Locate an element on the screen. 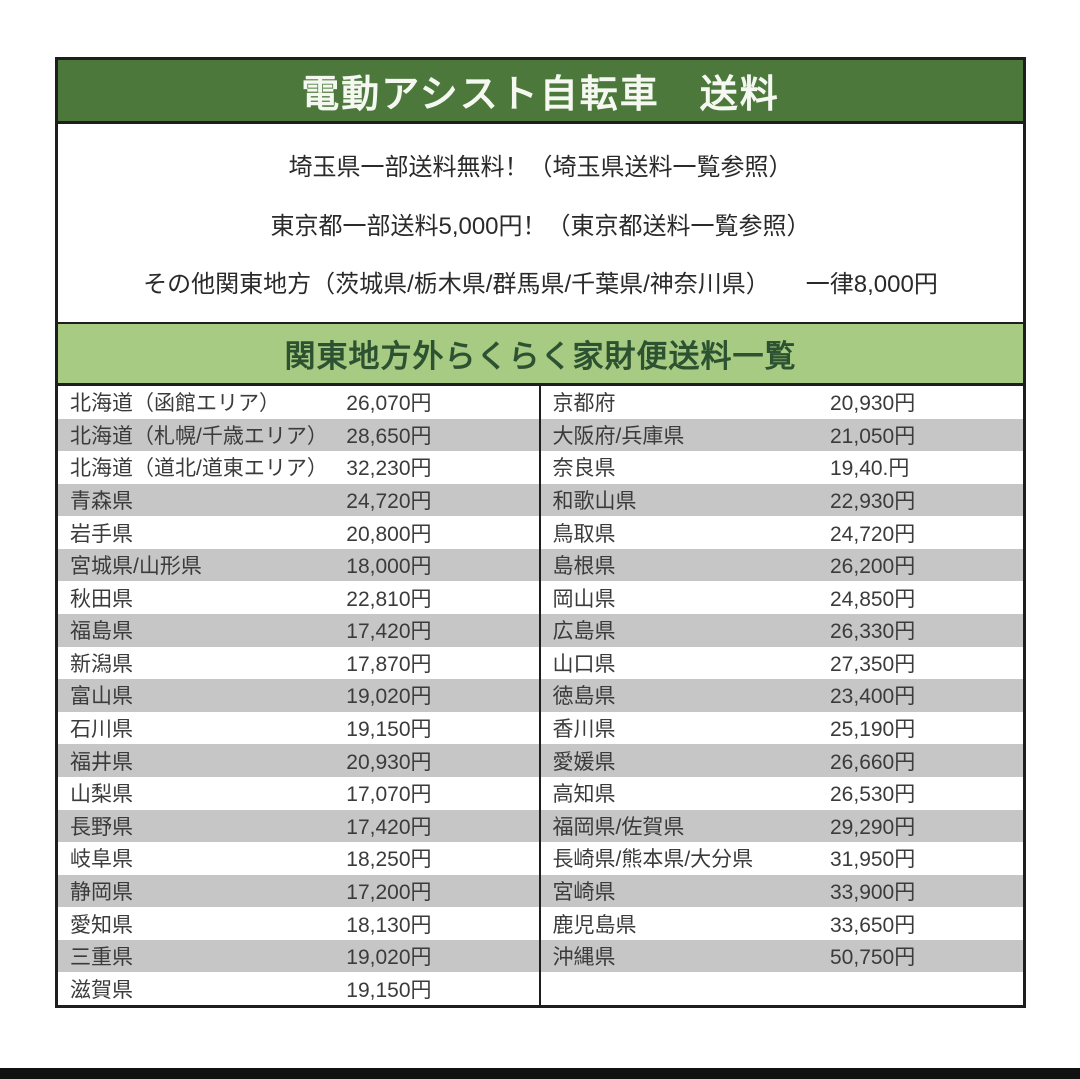 The image size is (1080, 1079). shipping-price: 18,130円 is located at coordinates (389, 925).